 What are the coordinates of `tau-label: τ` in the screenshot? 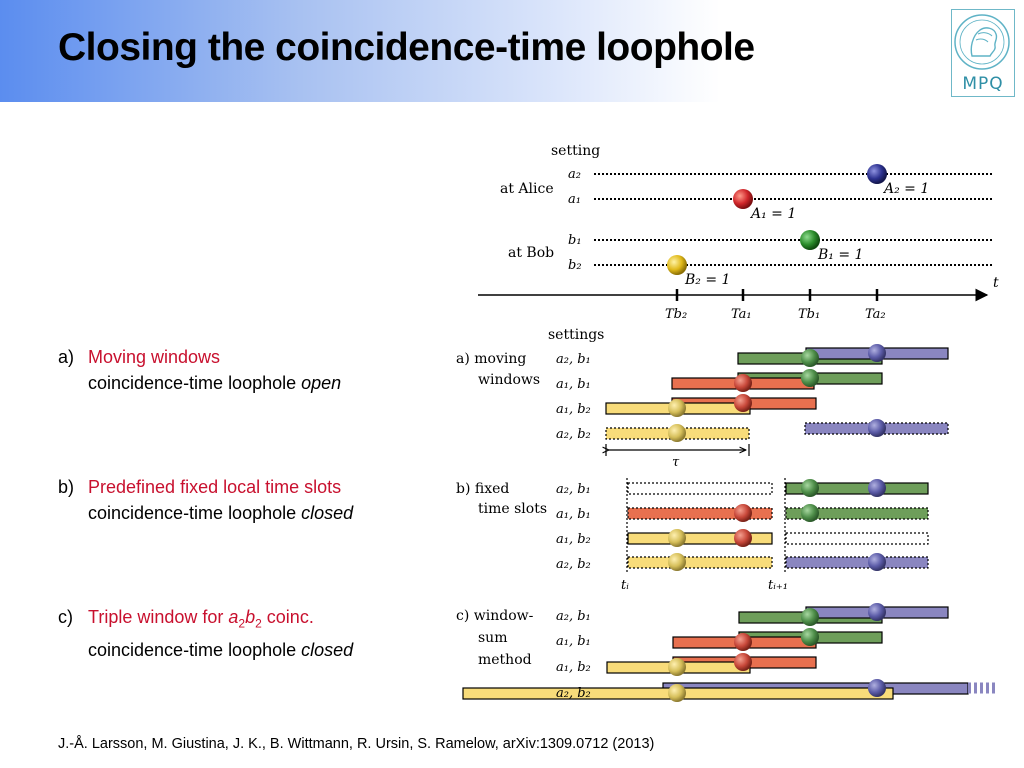 It's located at (676, 462).